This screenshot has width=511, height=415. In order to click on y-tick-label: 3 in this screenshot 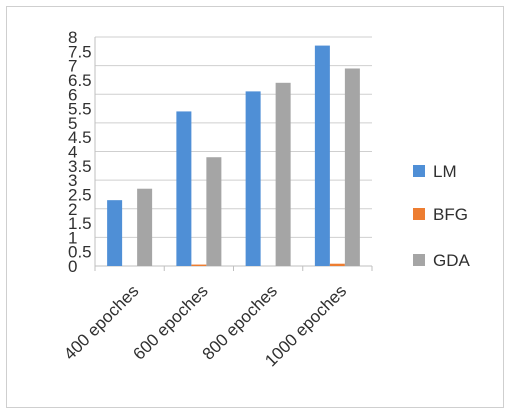, I will do `click(72, 180)`.